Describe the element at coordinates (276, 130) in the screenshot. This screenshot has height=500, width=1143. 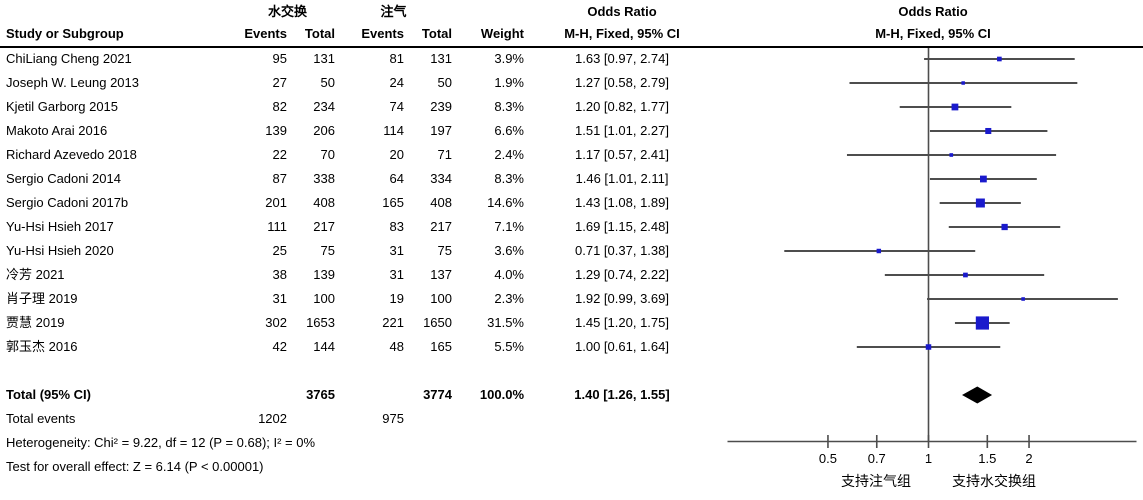
I see `group1-events: 139` at that location.